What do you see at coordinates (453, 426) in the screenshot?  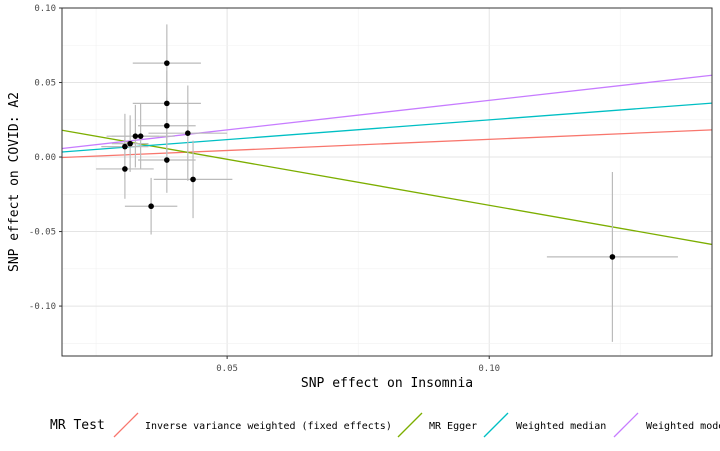 I see `legend-label: MR Egger` at bounding box center [453, 426].